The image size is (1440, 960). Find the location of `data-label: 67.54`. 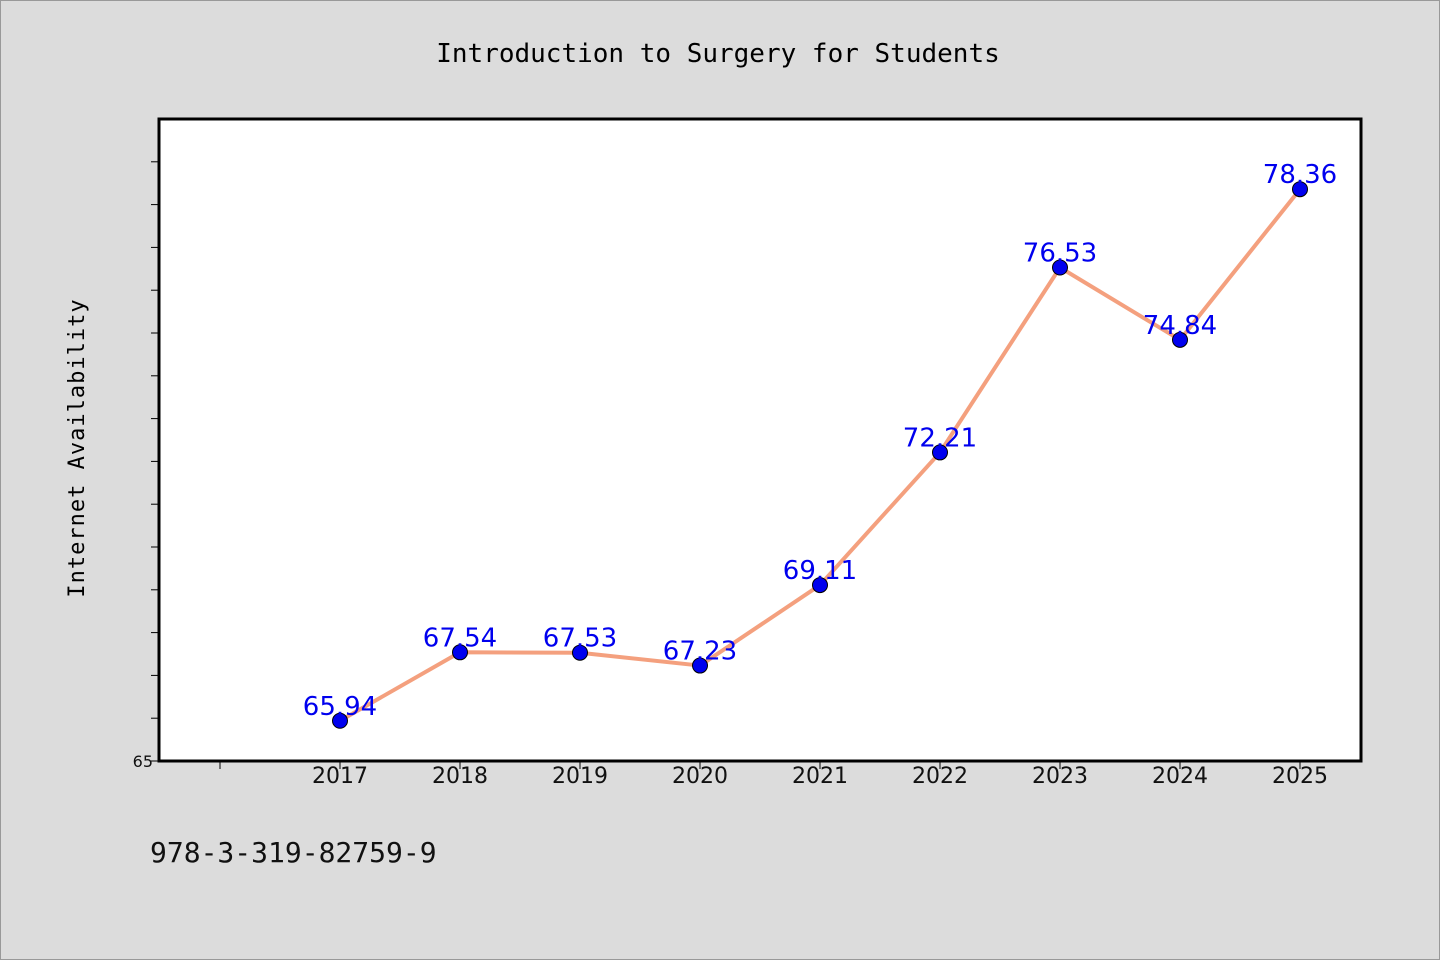

data-label: 67.54 is located at coordinates (460, 638).